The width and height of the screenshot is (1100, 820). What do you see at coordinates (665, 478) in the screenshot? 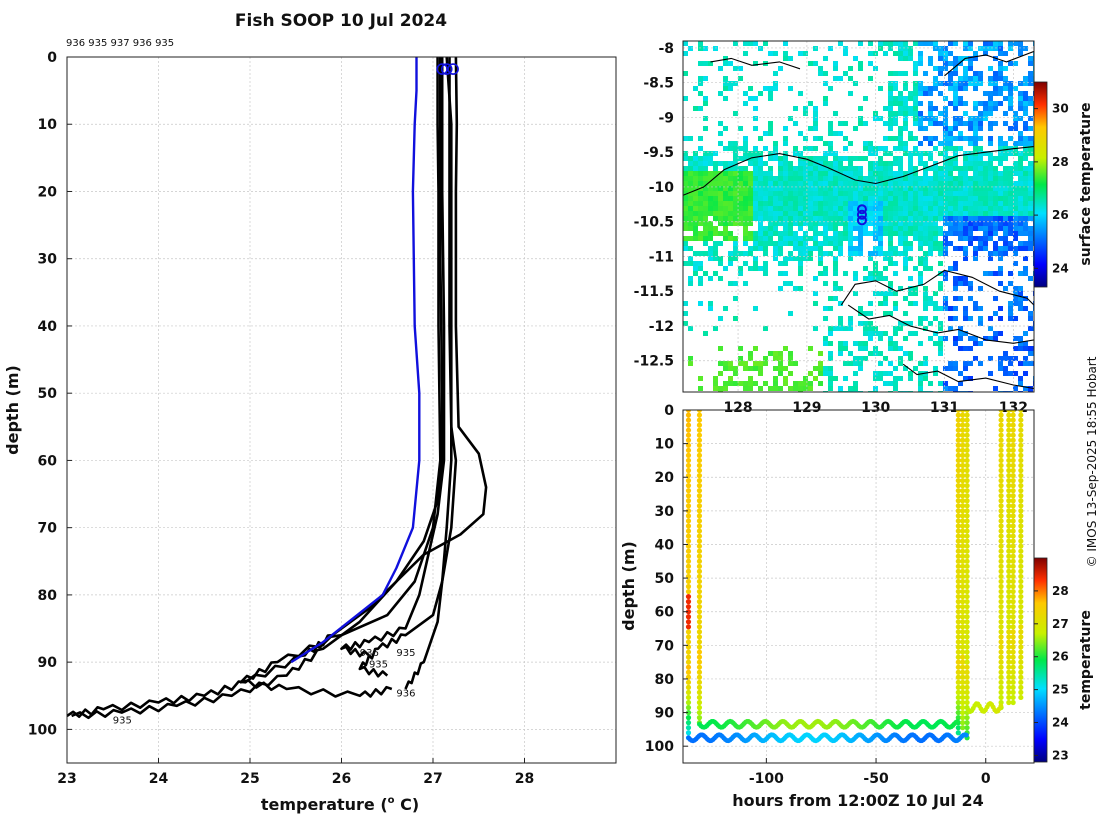
I see `section-y-tick-label: 20` at bounding box center [665, 478].